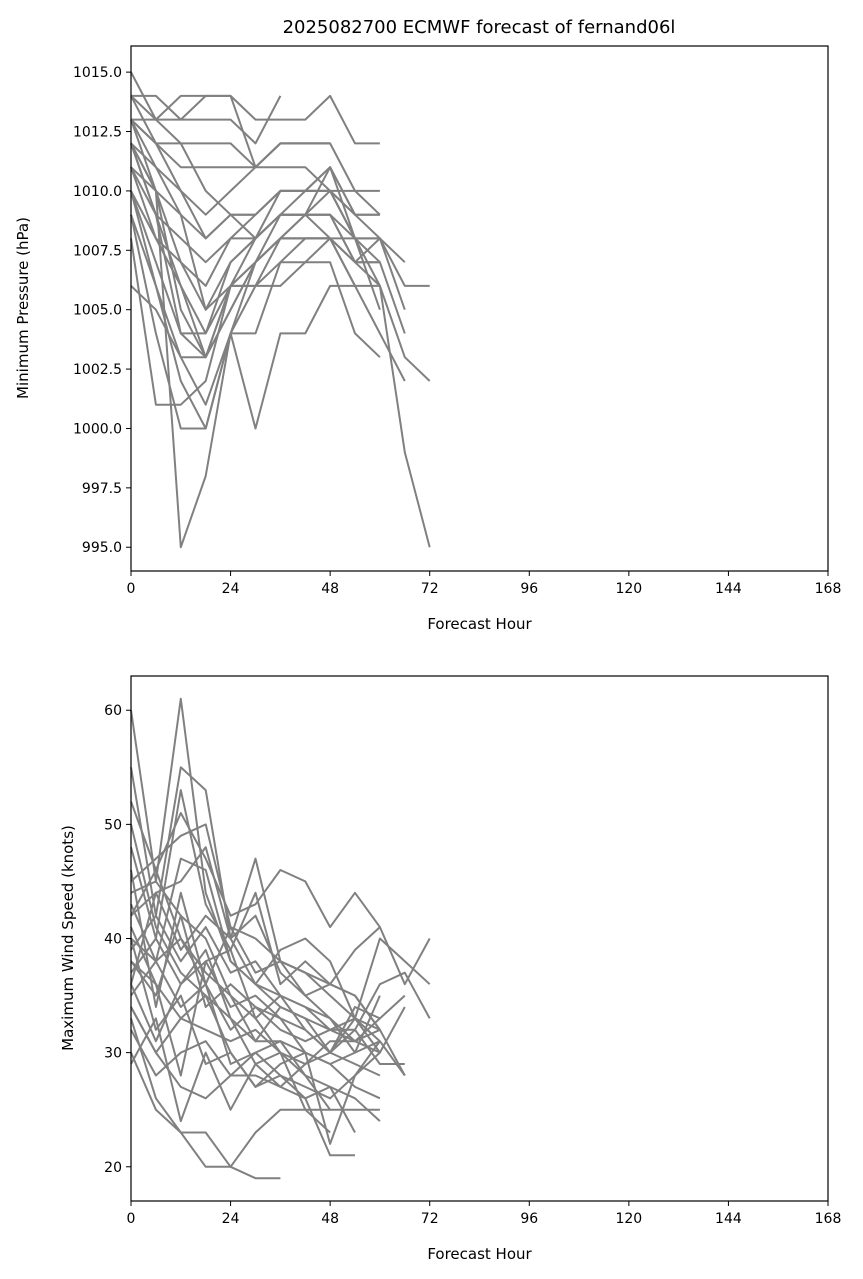 Image resolution: width=863 pixels, height=1279 pixels. What do you see at coordinates (479, 1254) in the screenshot?
I see `wind-x-axis-label: Forecast Hour` at bounding box center [479, 1254].